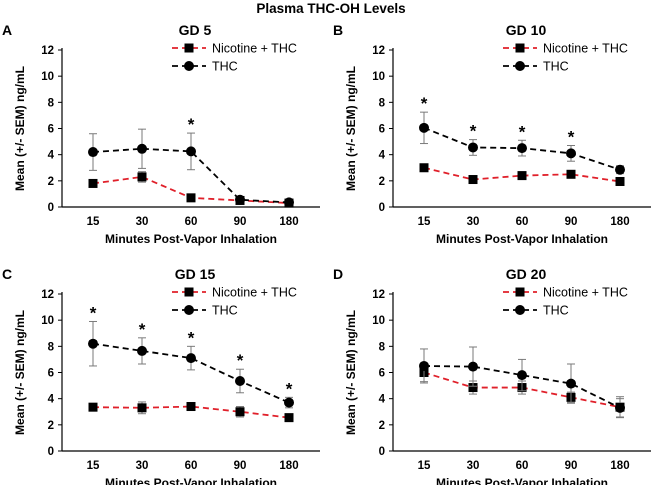 The image size is (662, 485). What do you see at coordinates (330, 8) in the screenshot?
I see `figure-title: Plasma THC-OH Levels` at bounding box center [330, 8].